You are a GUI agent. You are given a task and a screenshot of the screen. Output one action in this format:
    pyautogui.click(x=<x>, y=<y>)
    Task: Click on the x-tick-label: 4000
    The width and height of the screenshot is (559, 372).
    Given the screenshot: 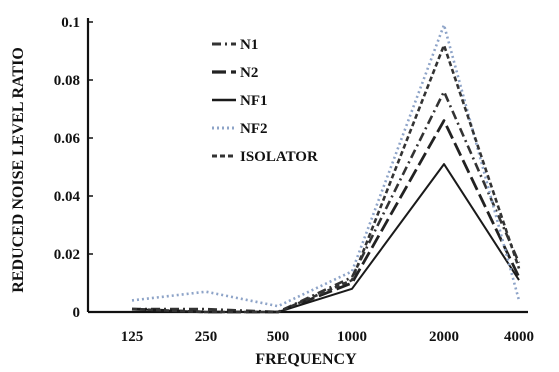 What is the action you would take?
    pyautogui.click(x=519, y=337)
    